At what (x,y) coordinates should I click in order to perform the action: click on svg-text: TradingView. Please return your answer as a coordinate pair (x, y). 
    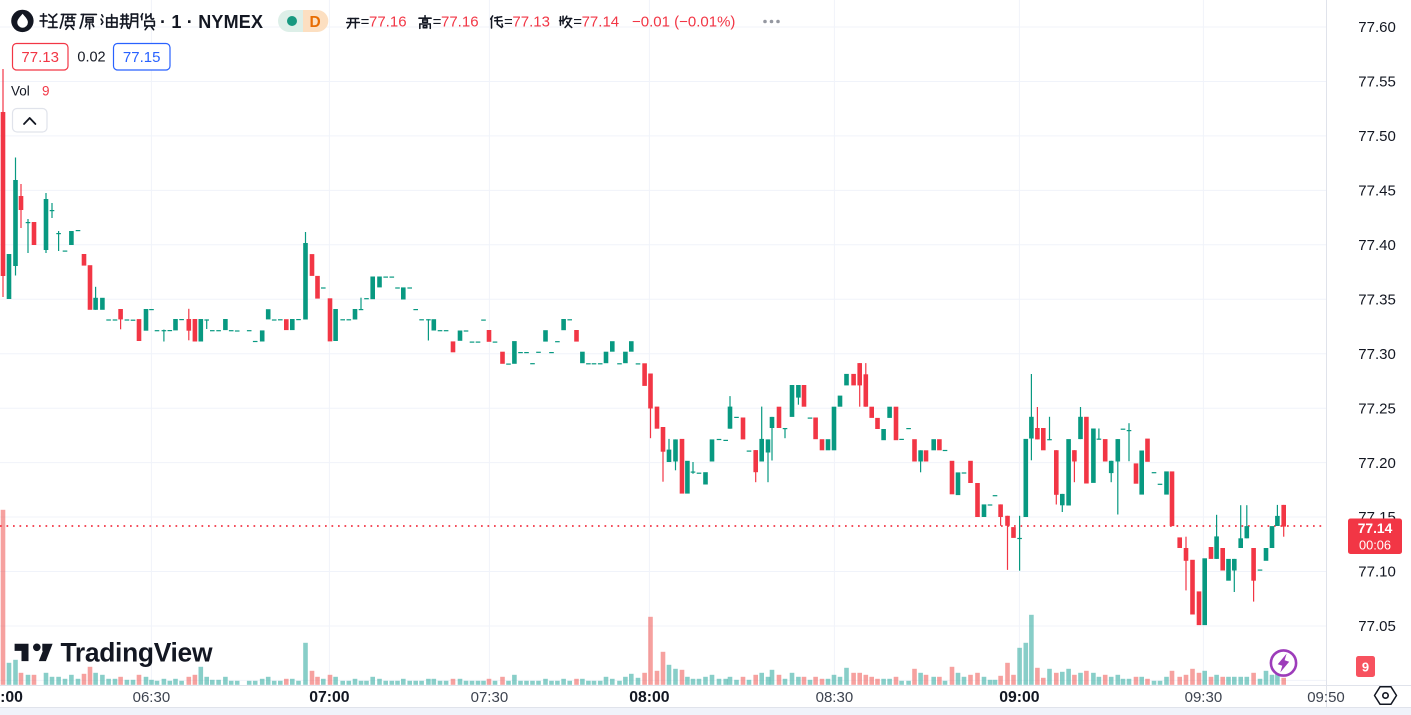
    Looking at the image, I should click on (137, 653).